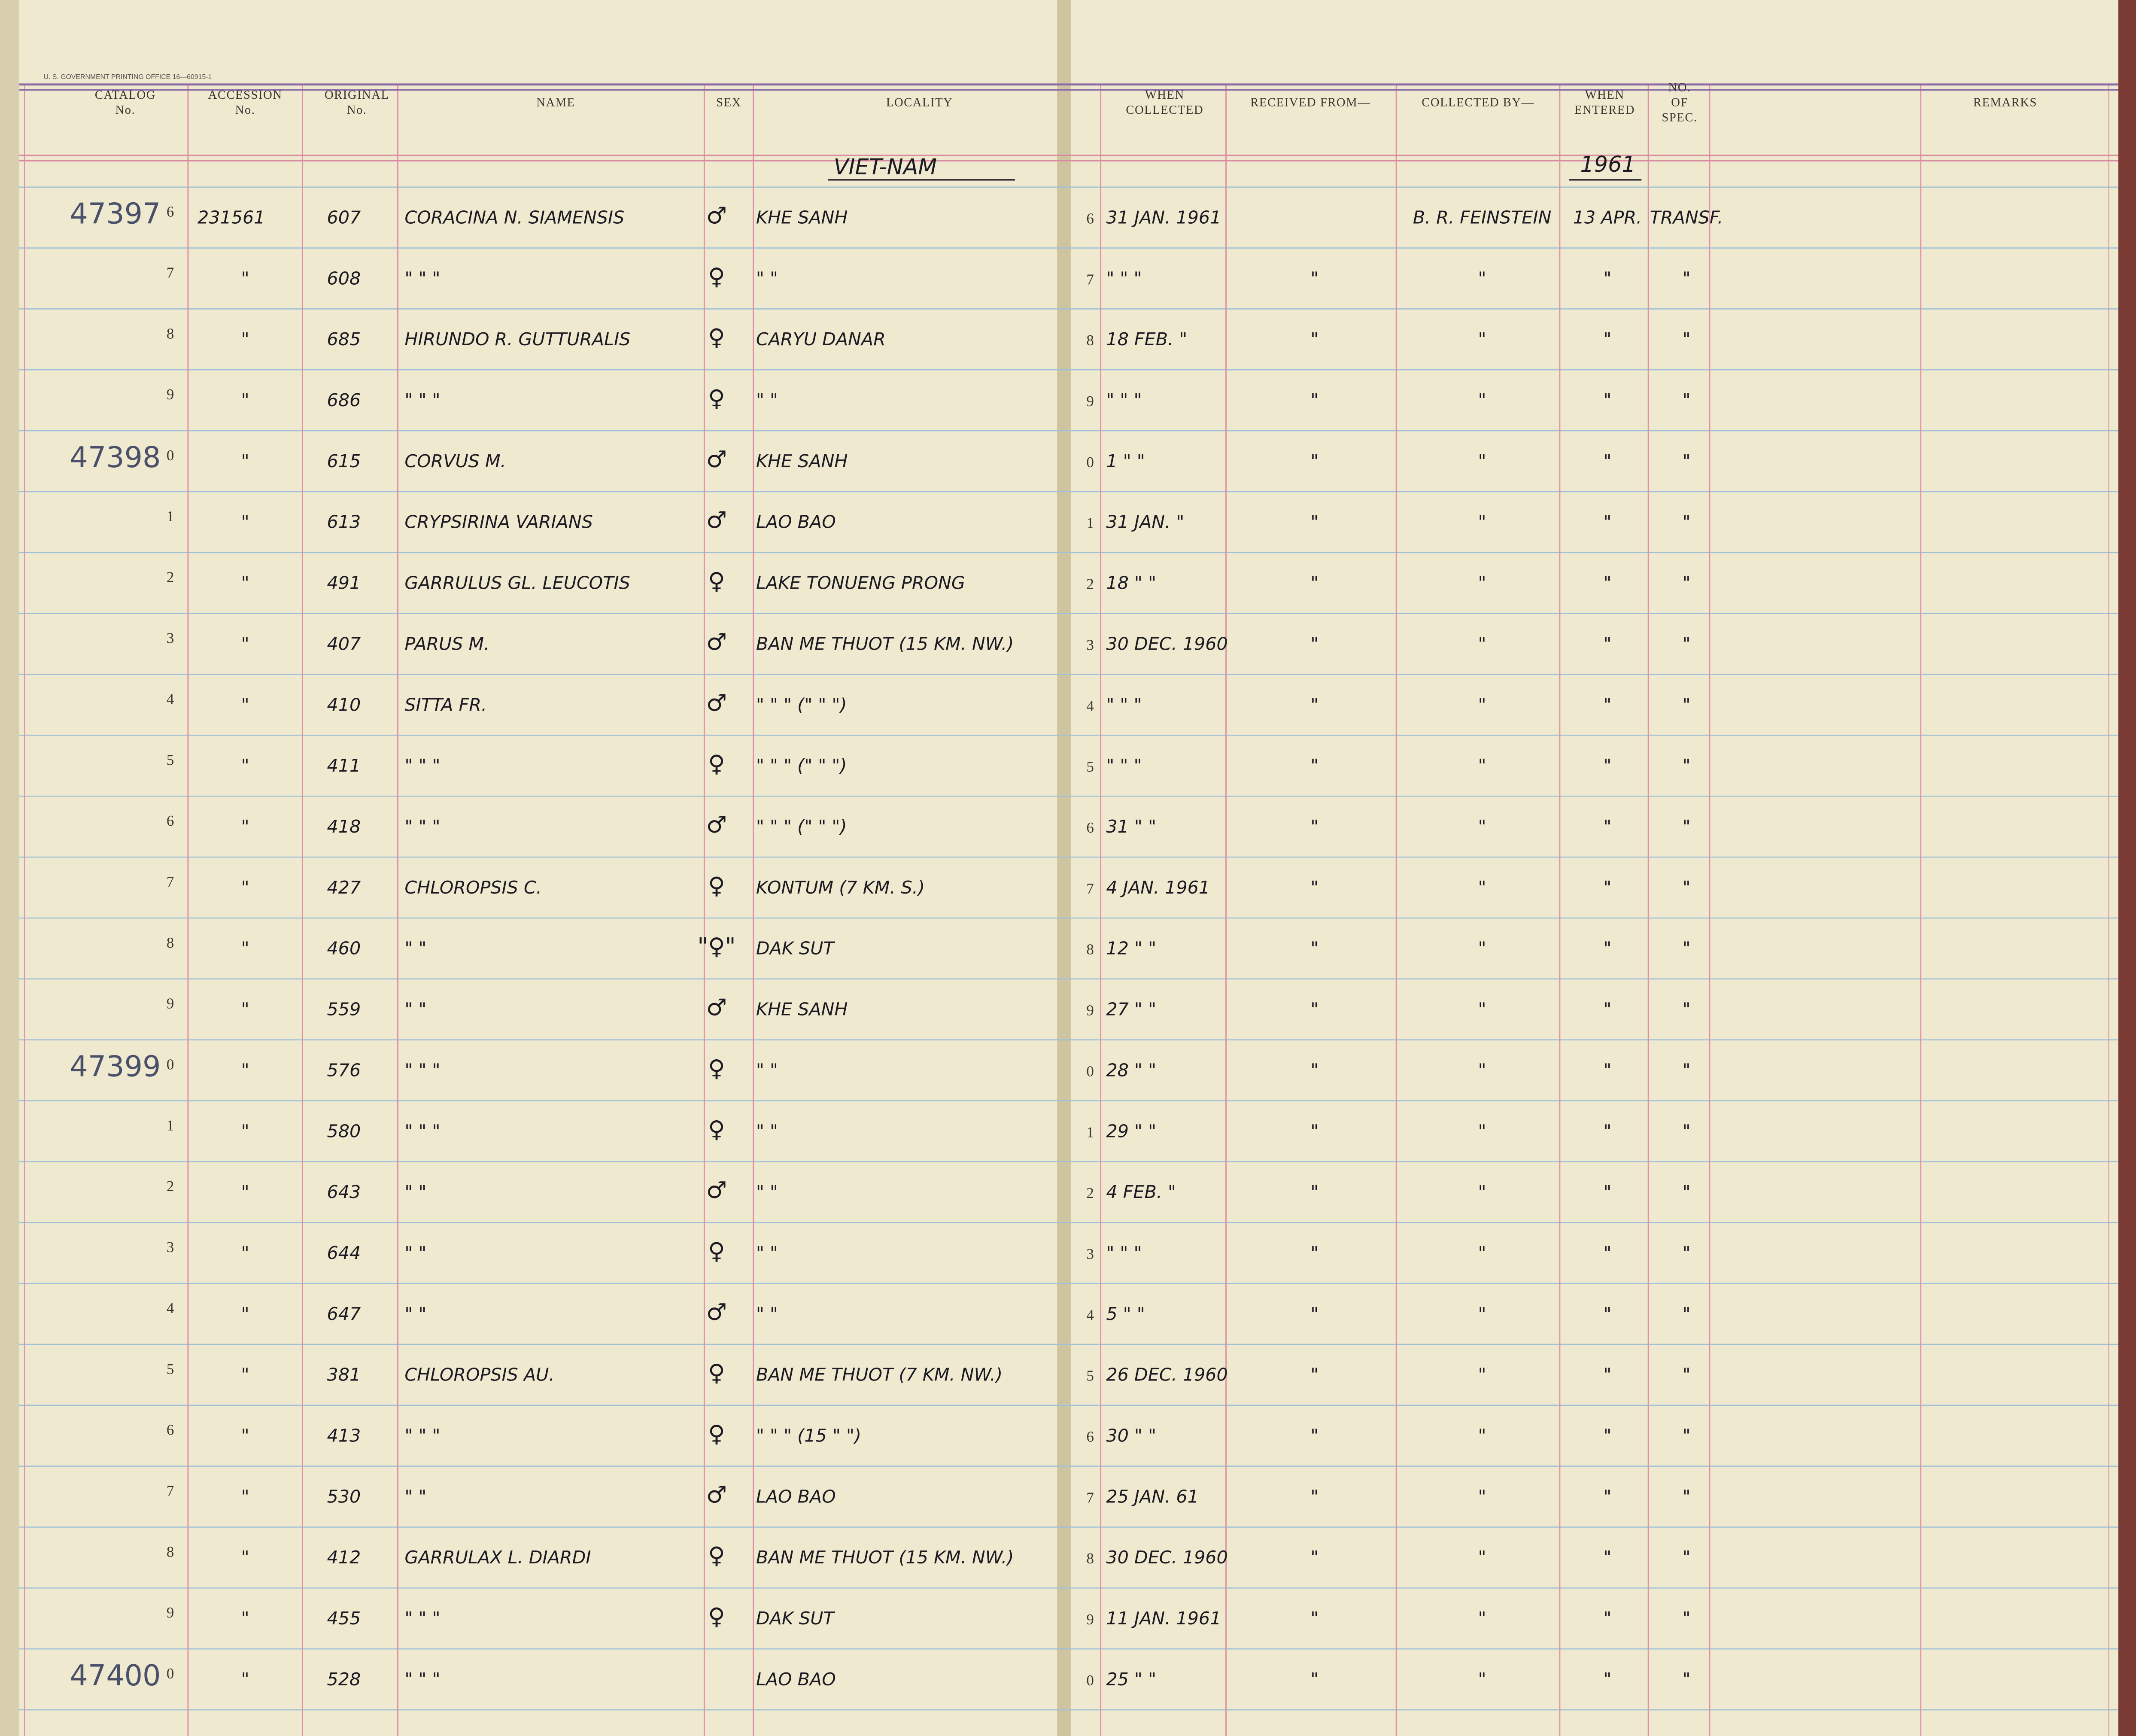 Image resolution: width=2136 pixels, height=1736 pixels. I want to click on cell-original: 427, so click(344, 888).